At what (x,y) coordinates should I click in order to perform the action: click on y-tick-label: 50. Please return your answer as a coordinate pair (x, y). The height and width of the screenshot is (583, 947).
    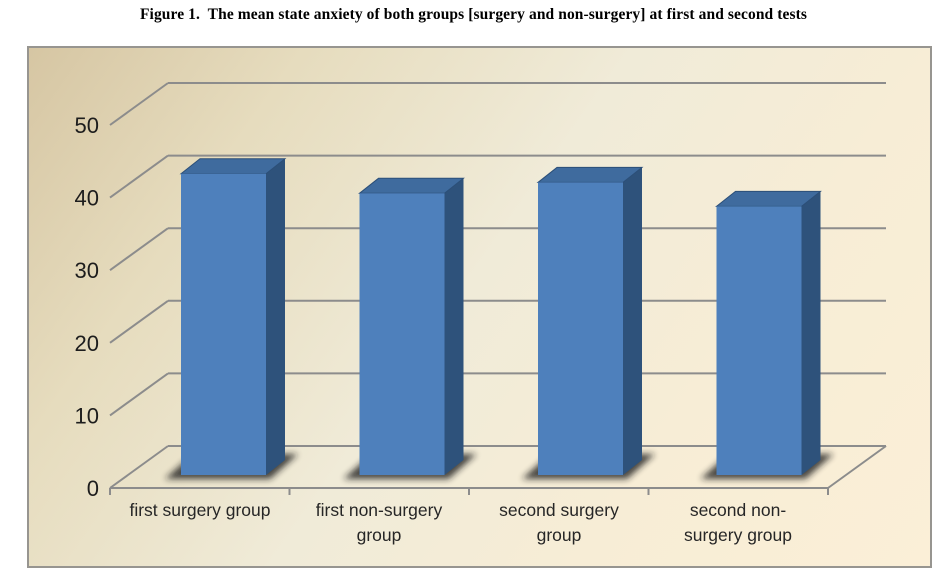
    Looking at the image, I should click on (87, 125).